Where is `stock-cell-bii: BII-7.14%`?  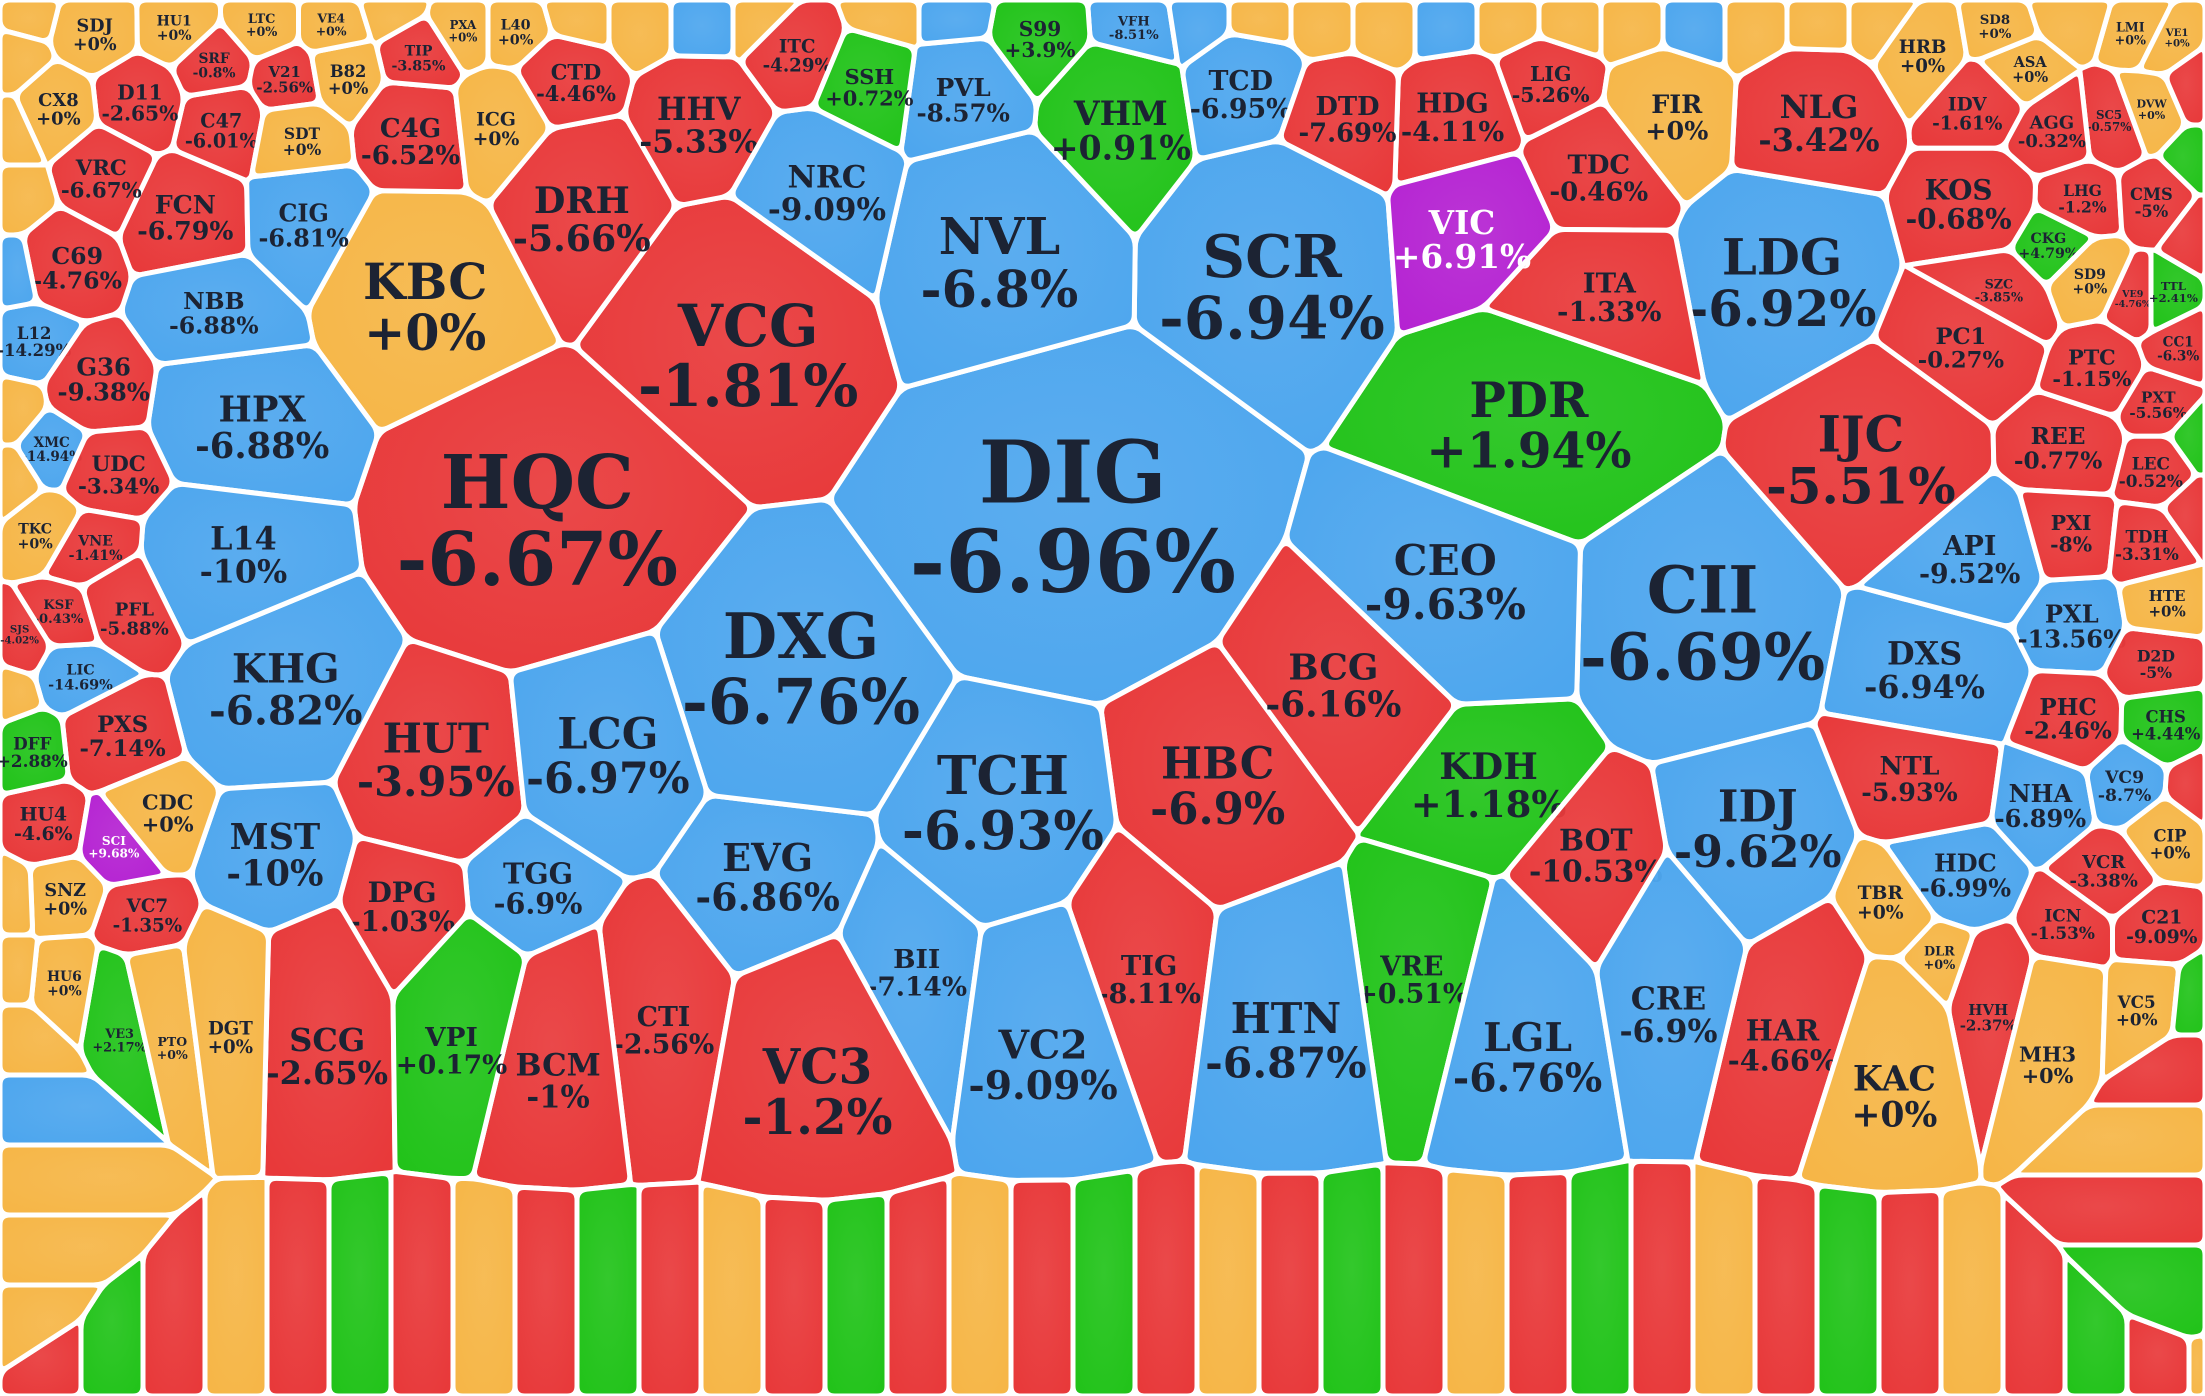 stock-cell-bii: BII-7.14% is located at coordinates (910, 991).